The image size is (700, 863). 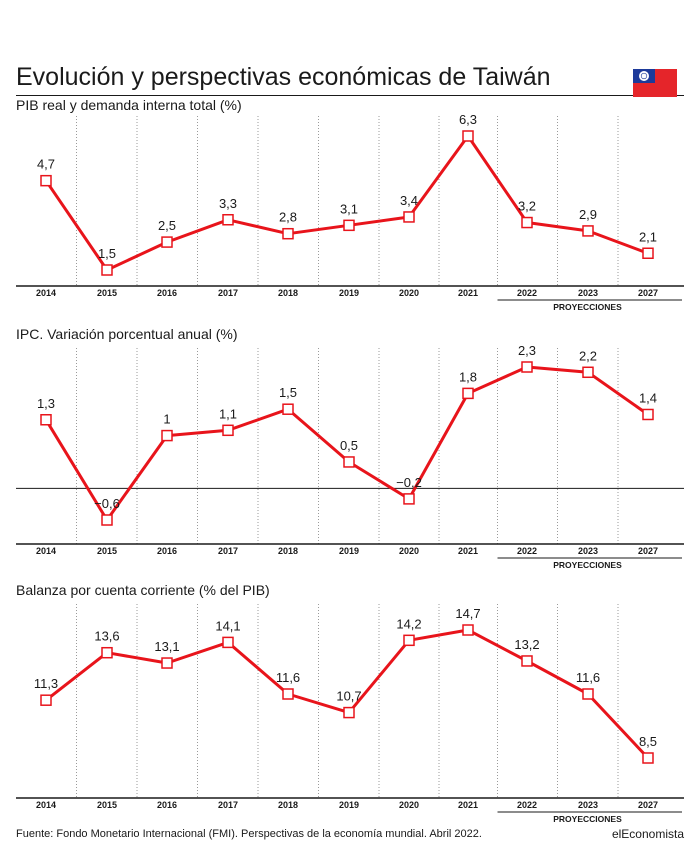 I want to click on chart1-tick-label: 2018, so click(x=288, y=293).